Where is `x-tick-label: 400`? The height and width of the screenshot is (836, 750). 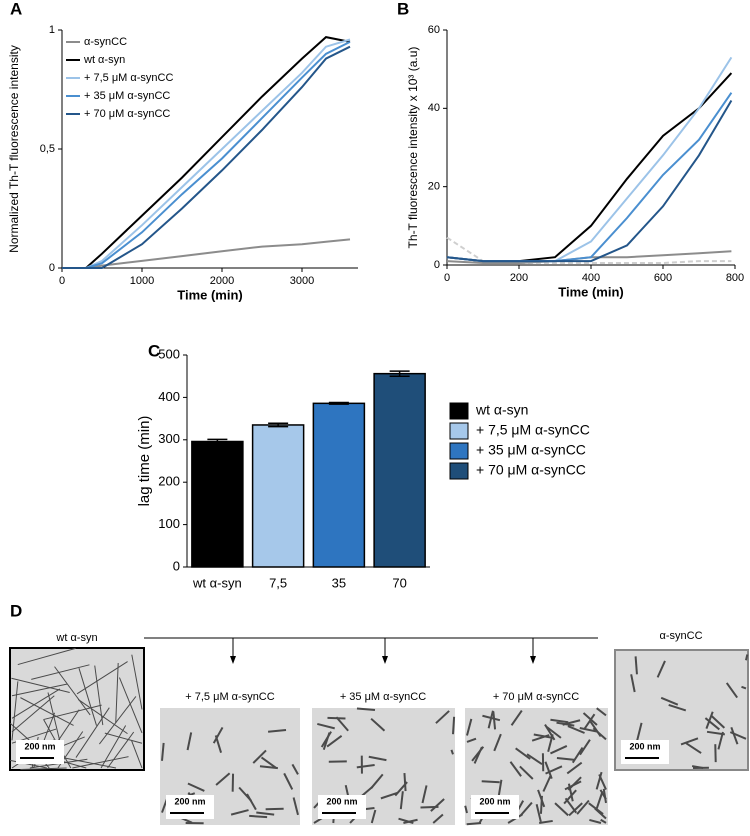
x-tick-label: 400 is located at coordinates (591, 278).